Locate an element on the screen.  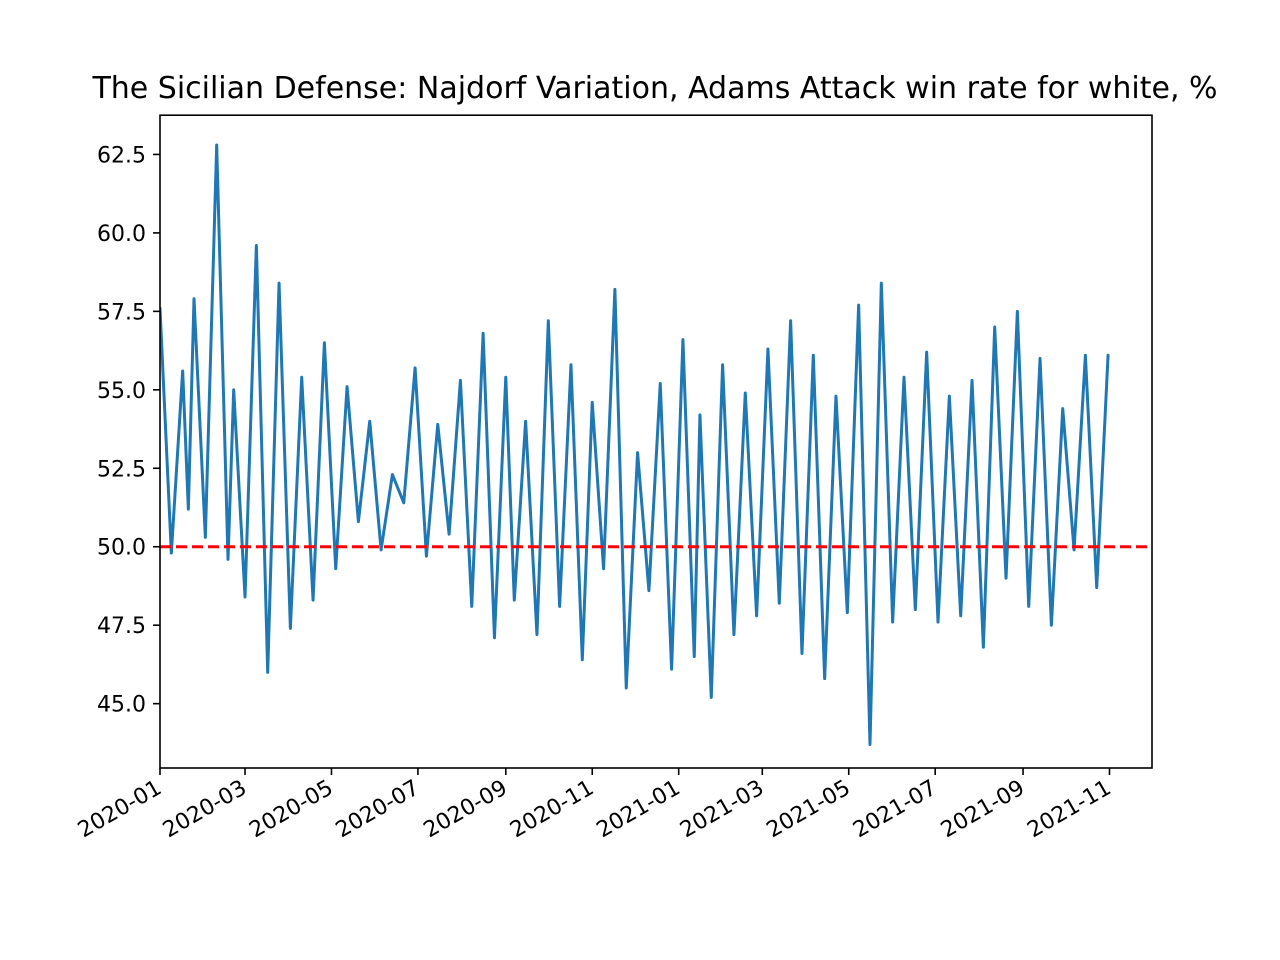
y-axis: 45.0 47.5 50.0 52.5 55.0 57.5 60.0 62.5 is located at coordinates (128, 430).